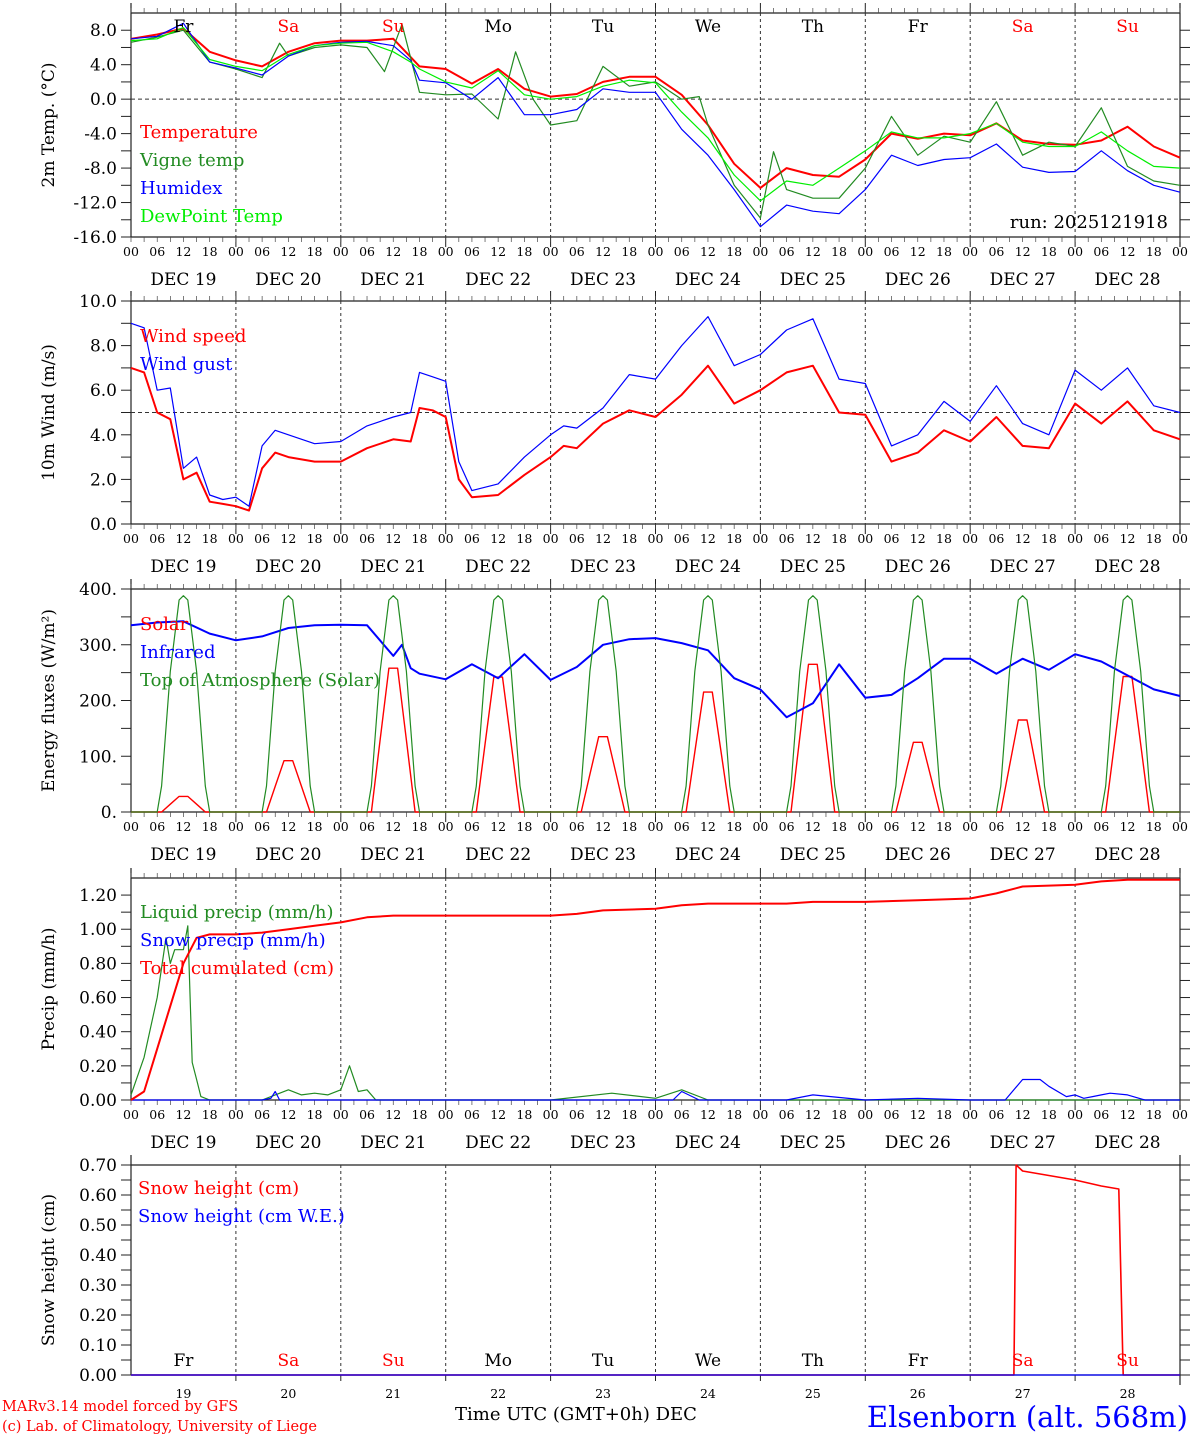 The height and width of the screenshot is (1440, 1194). Describe the element at coordinates (655, 114) in the screenshot. I see `series-line-dewpoint-temp` at that location.